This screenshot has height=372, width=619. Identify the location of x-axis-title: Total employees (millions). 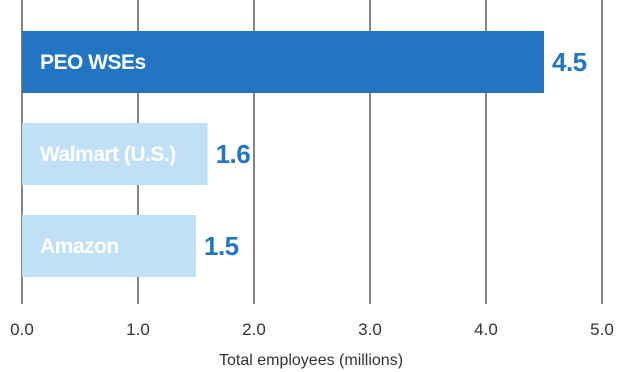
(311, 360).